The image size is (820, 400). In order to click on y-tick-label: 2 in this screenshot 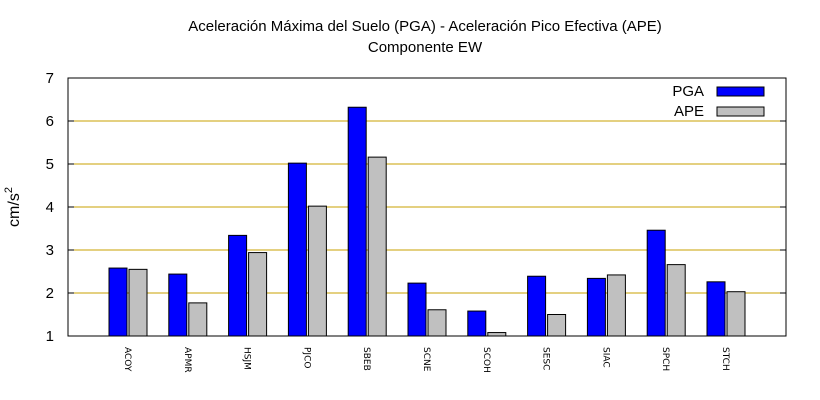, I will do `click(50, 293)`.